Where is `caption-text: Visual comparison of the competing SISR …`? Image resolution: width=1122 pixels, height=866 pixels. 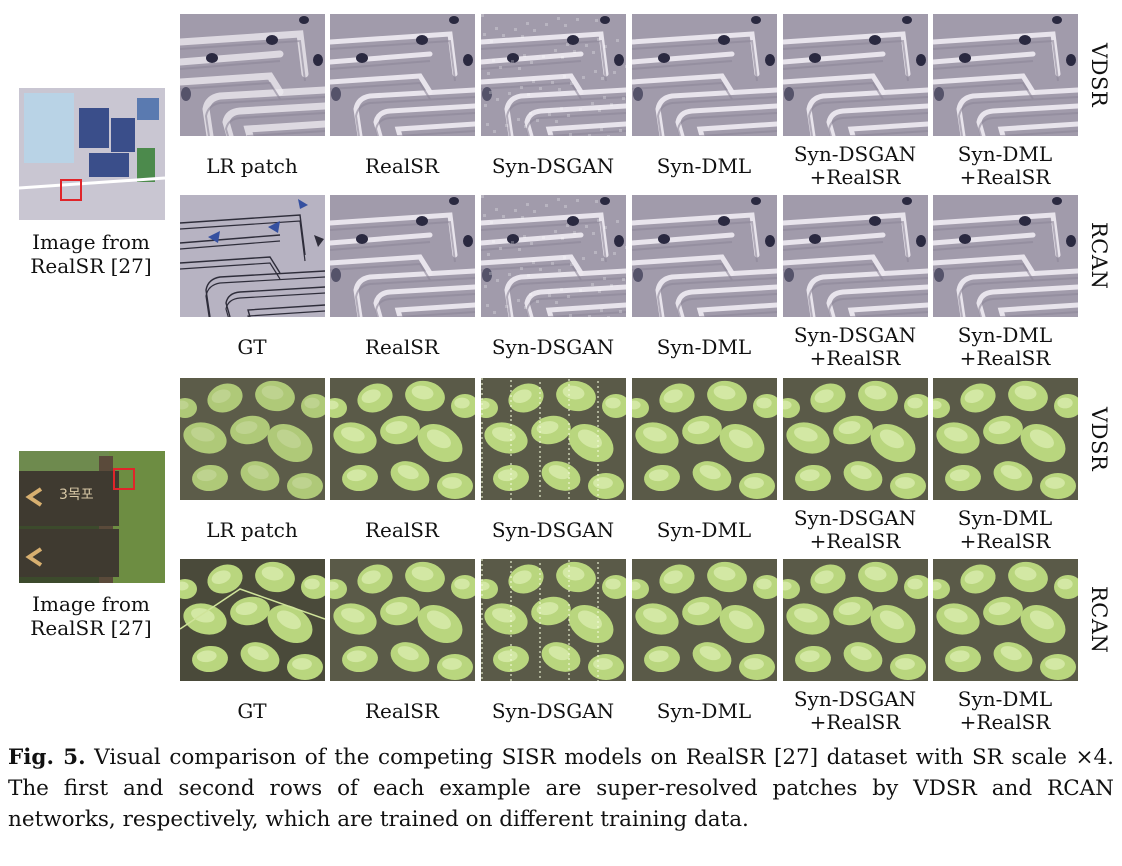 caption-text: Visual comparison of the competing SISR … is located at coordinates (561, 788).